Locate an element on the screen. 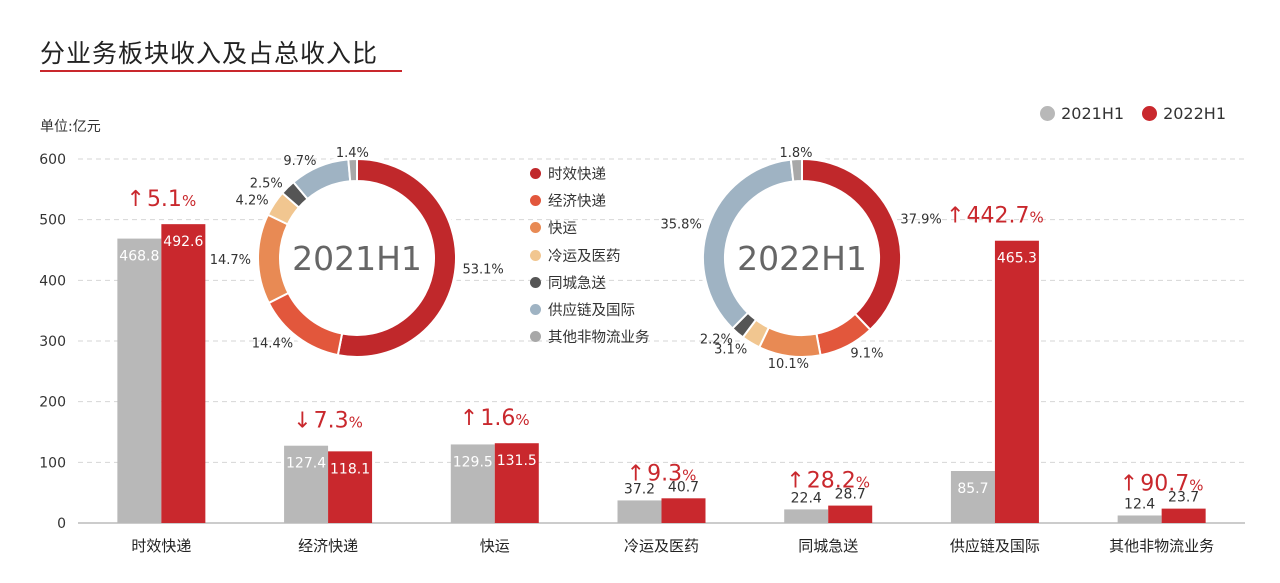 Image resolution: width=1280 pixels, height=583 pixels. donut-2021h1: 53.1% 14.4% 14.7% 4.2% 2.5%9.7% 1.4% 2021H1 is located at coordinates (357, 253).